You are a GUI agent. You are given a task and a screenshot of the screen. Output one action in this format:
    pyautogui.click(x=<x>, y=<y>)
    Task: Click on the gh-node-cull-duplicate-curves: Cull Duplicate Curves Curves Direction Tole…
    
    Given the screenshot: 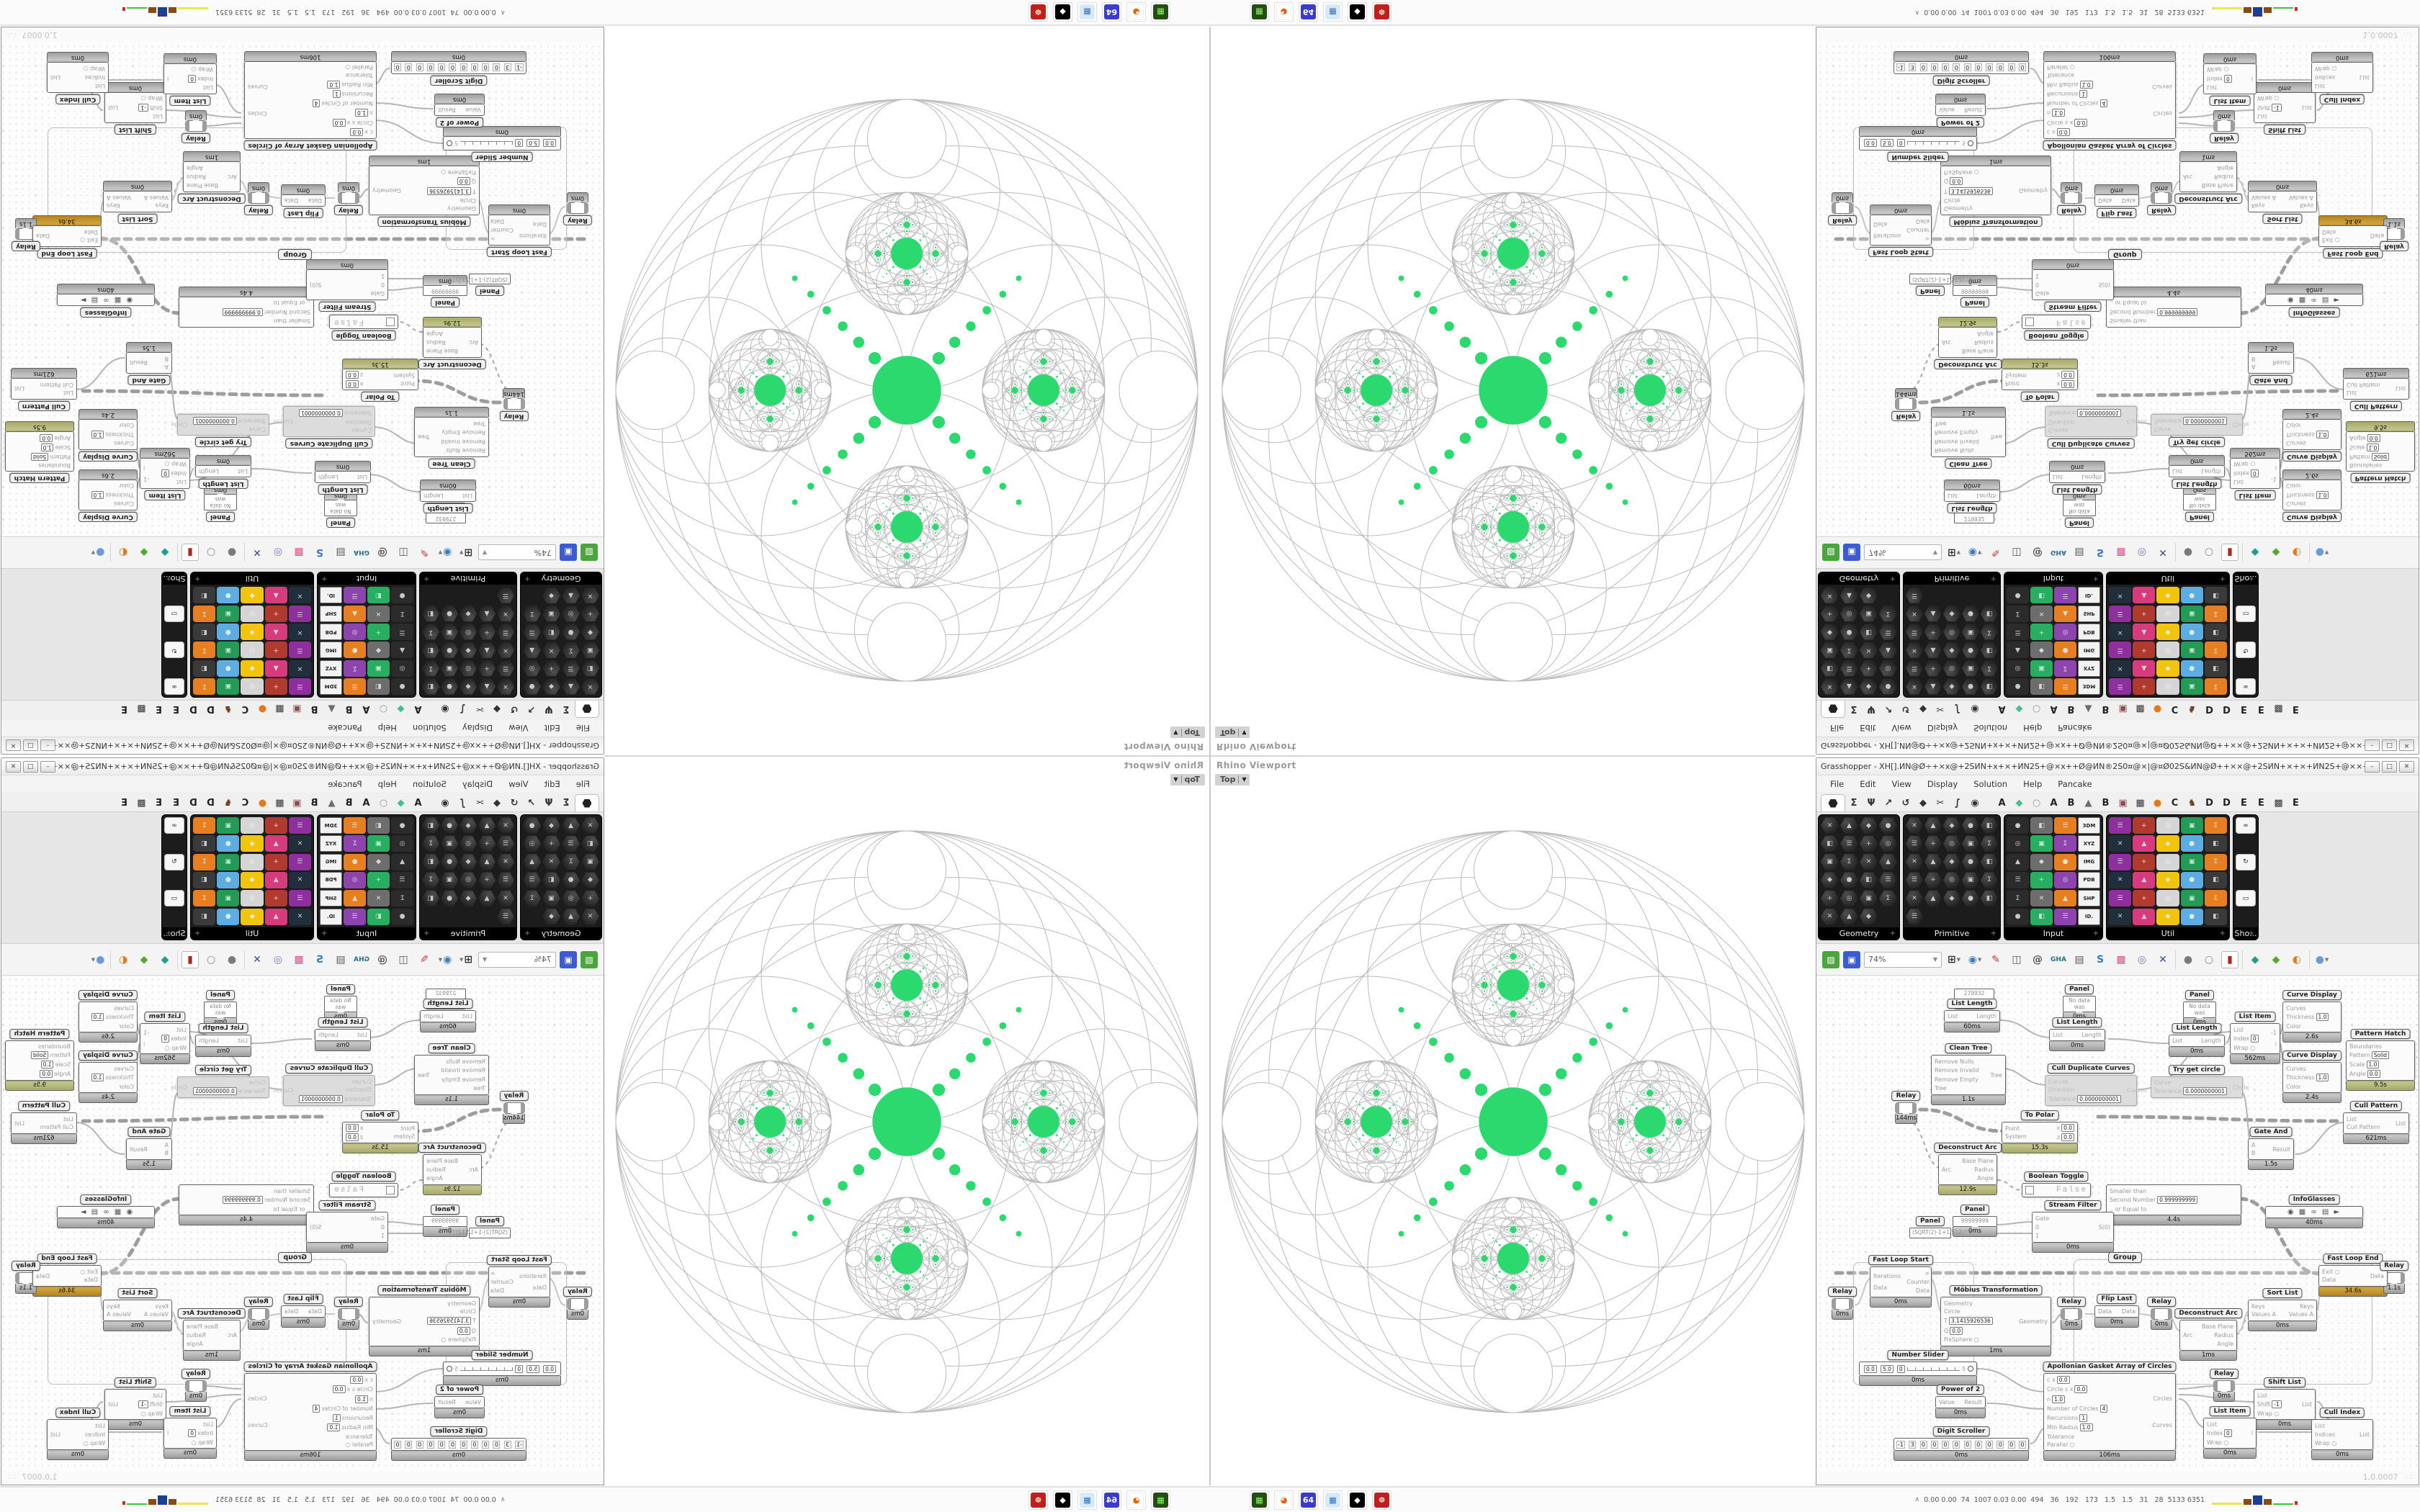 What is the action you would take?
    pyautogui.click(x=2096, y=427)
    